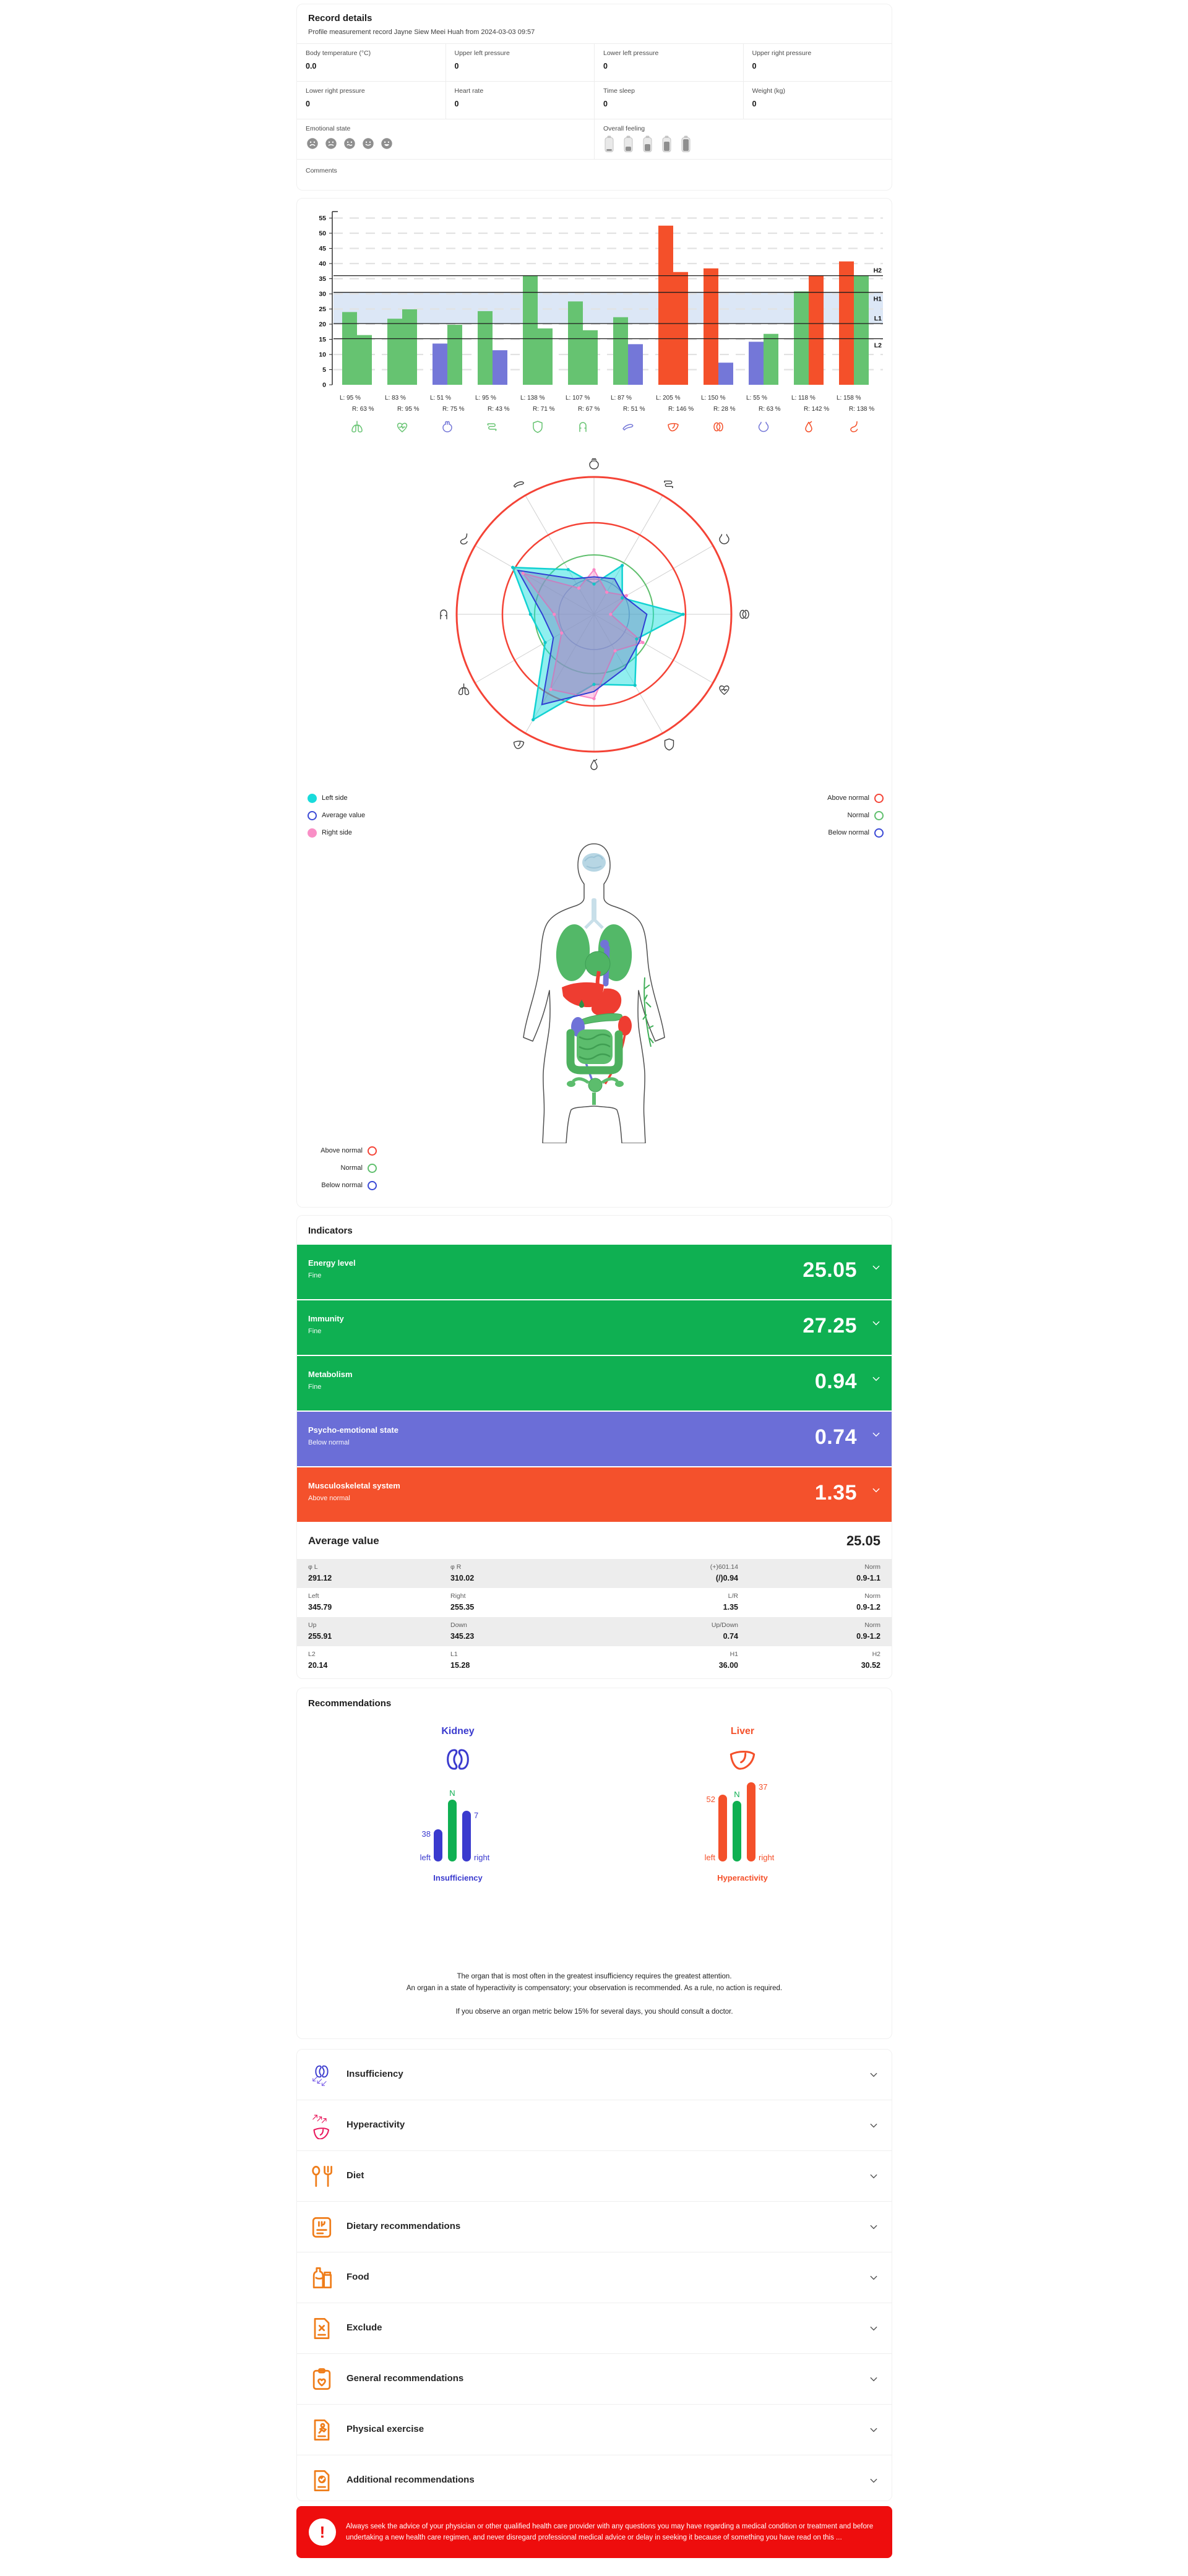 This screenshot has height=2576, width=1188. Describe the element at coordinates (742, 1804) in the screenshot. I see `liver-summary: Liver 52 N 37 left right Hyperactivity` at that location.